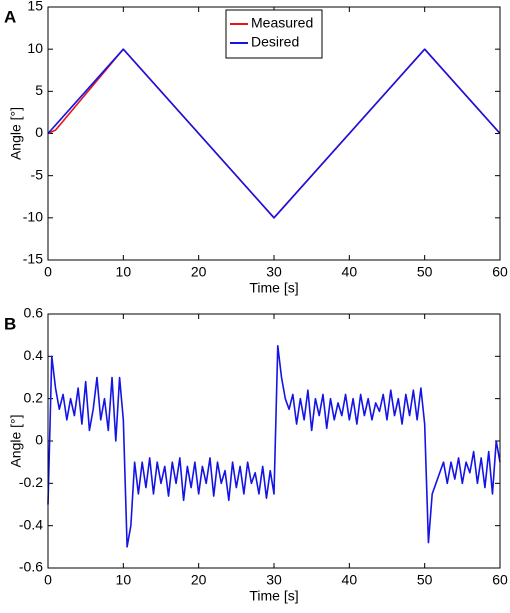  What do you see at coordinates (37, 174) in the screenshot?
I see `y-tick-label: -5` at bounding box center [37, 174].